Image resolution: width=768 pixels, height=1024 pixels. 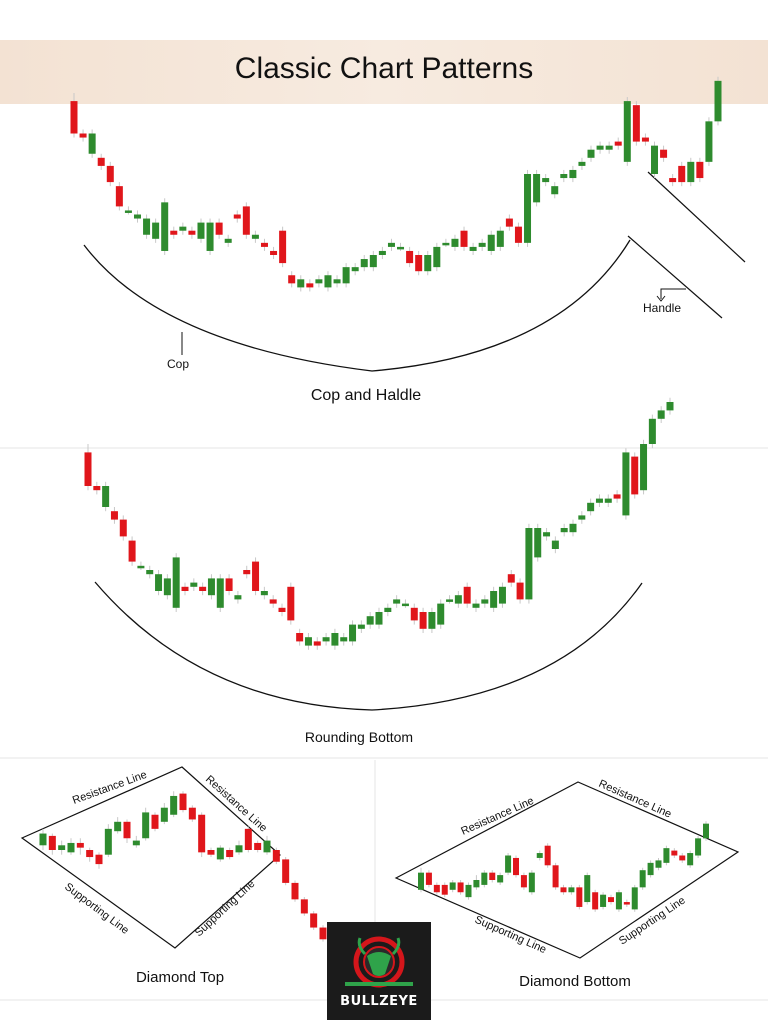 I want to click on diamond-top-resistance-left: Resistance Line, so click(x=110, y=788).